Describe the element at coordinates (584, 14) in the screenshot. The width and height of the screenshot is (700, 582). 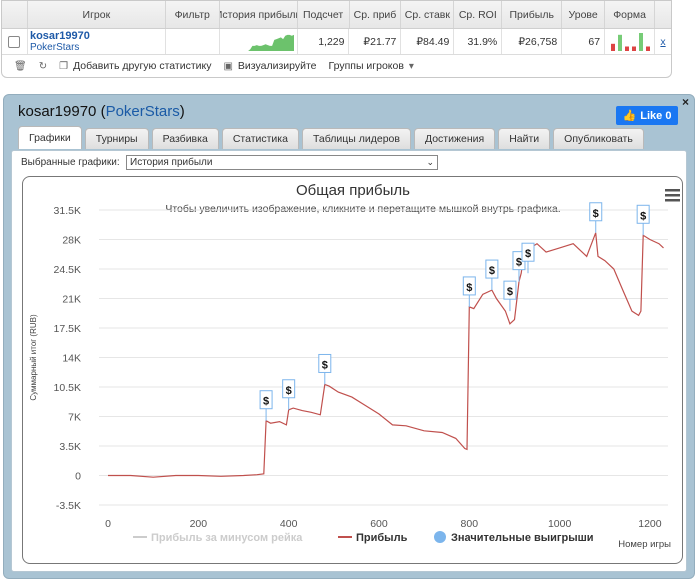
I see `header-level: Урове` at that location.